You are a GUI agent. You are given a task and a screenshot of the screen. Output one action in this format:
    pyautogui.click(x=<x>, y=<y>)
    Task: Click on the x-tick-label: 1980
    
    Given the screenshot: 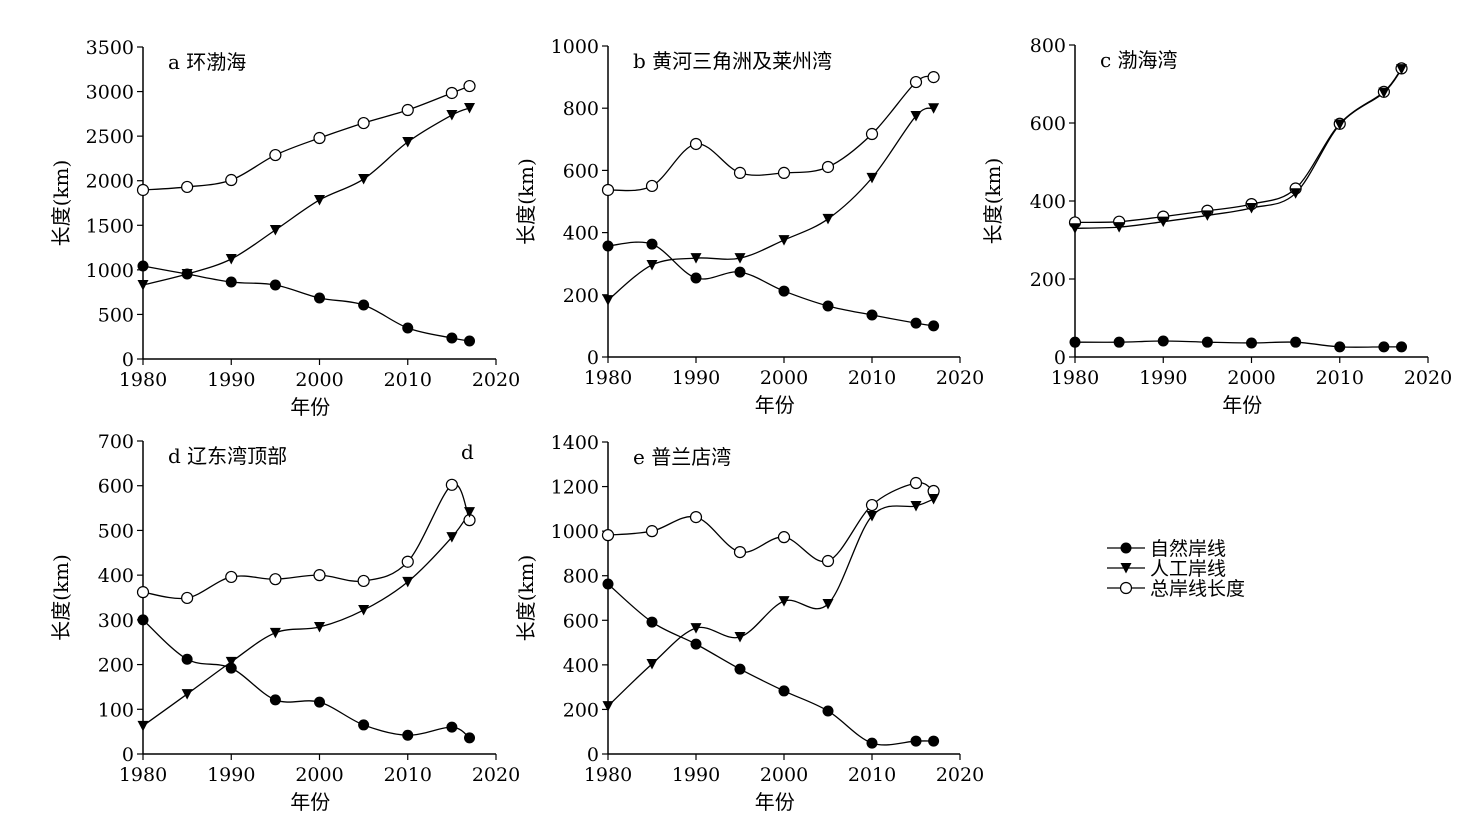 What is the action you would take?
    pyautogui.click(x=1075, y=378)
    